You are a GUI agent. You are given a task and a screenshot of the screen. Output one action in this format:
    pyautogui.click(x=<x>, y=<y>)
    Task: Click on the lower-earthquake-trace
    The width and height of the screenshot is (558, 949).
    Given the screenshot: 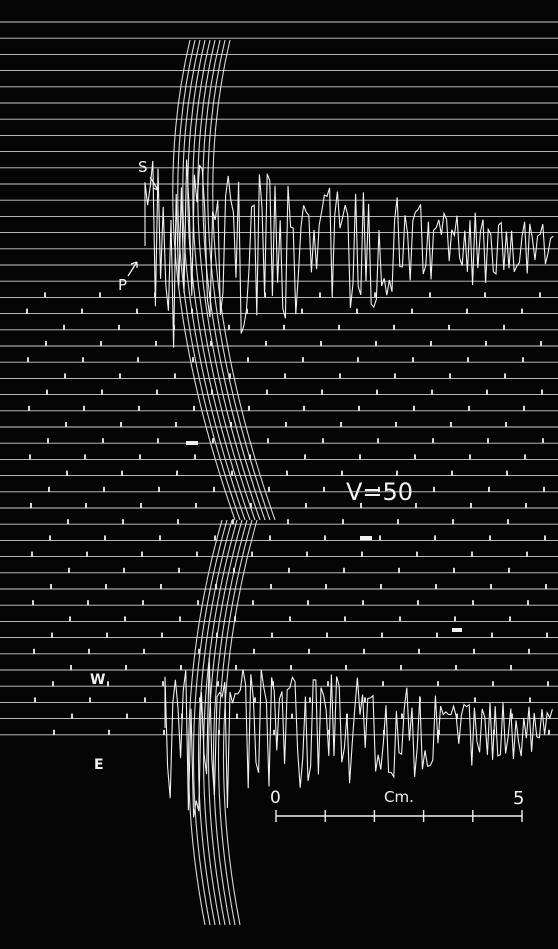 What is the action you would take?
    pyautogui.click(x=358, y=737)
    